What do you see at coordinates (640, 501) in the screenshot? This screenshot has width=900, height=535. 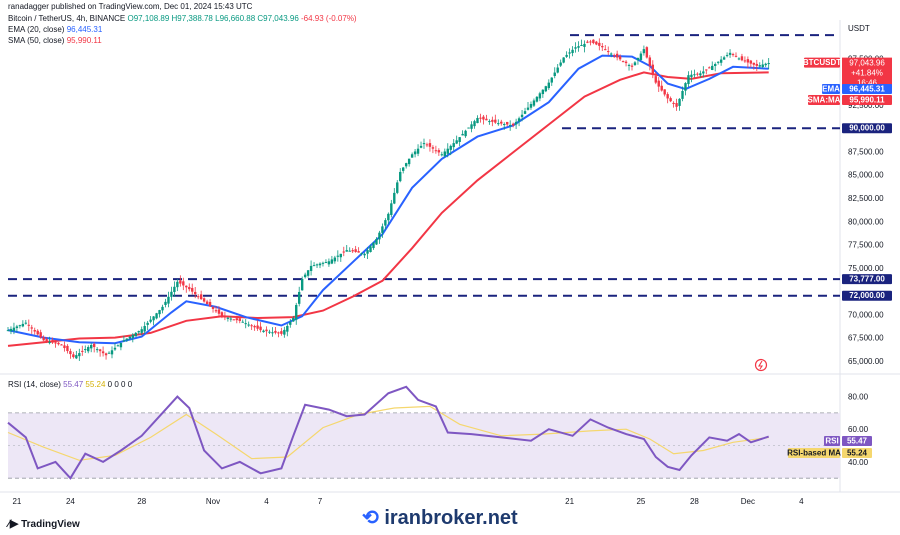 I see `time-tick-label: 25` at bounding box center [640, 501].